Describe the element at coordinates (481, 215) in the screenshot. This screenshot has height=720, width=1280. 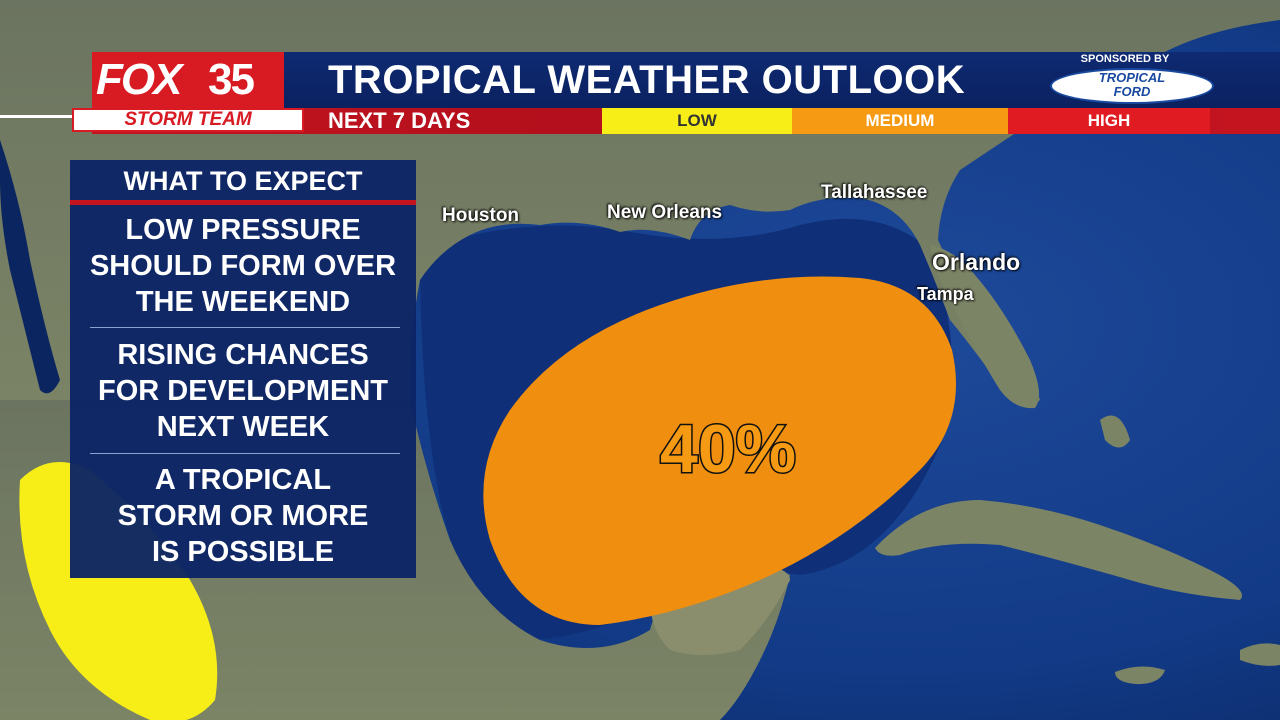
I see `city-label-houston: Houston` at that location.